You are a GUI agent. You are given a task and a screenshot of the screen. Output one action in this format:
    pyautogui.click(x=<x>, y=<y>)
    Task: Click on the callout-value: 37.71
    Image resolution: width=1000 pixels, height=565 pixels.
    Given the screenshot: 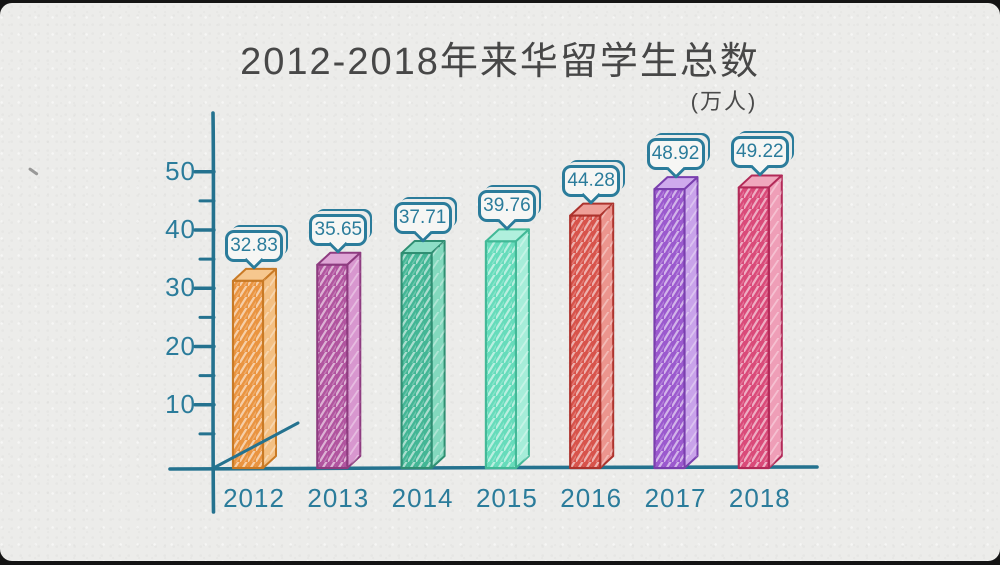 What is the action you would take?
    pyautogui.click(x=422, y=218)
    